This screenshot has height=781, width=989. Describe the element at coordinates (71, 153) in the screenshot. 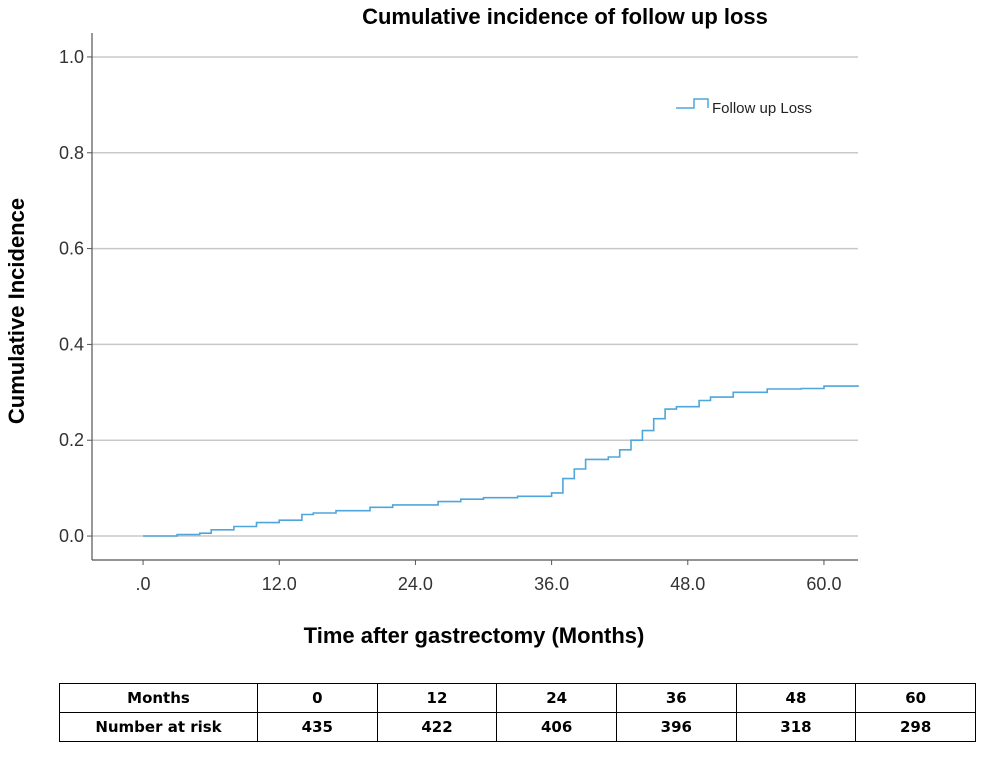

I see `y-tick-label: 0.8` at that location.